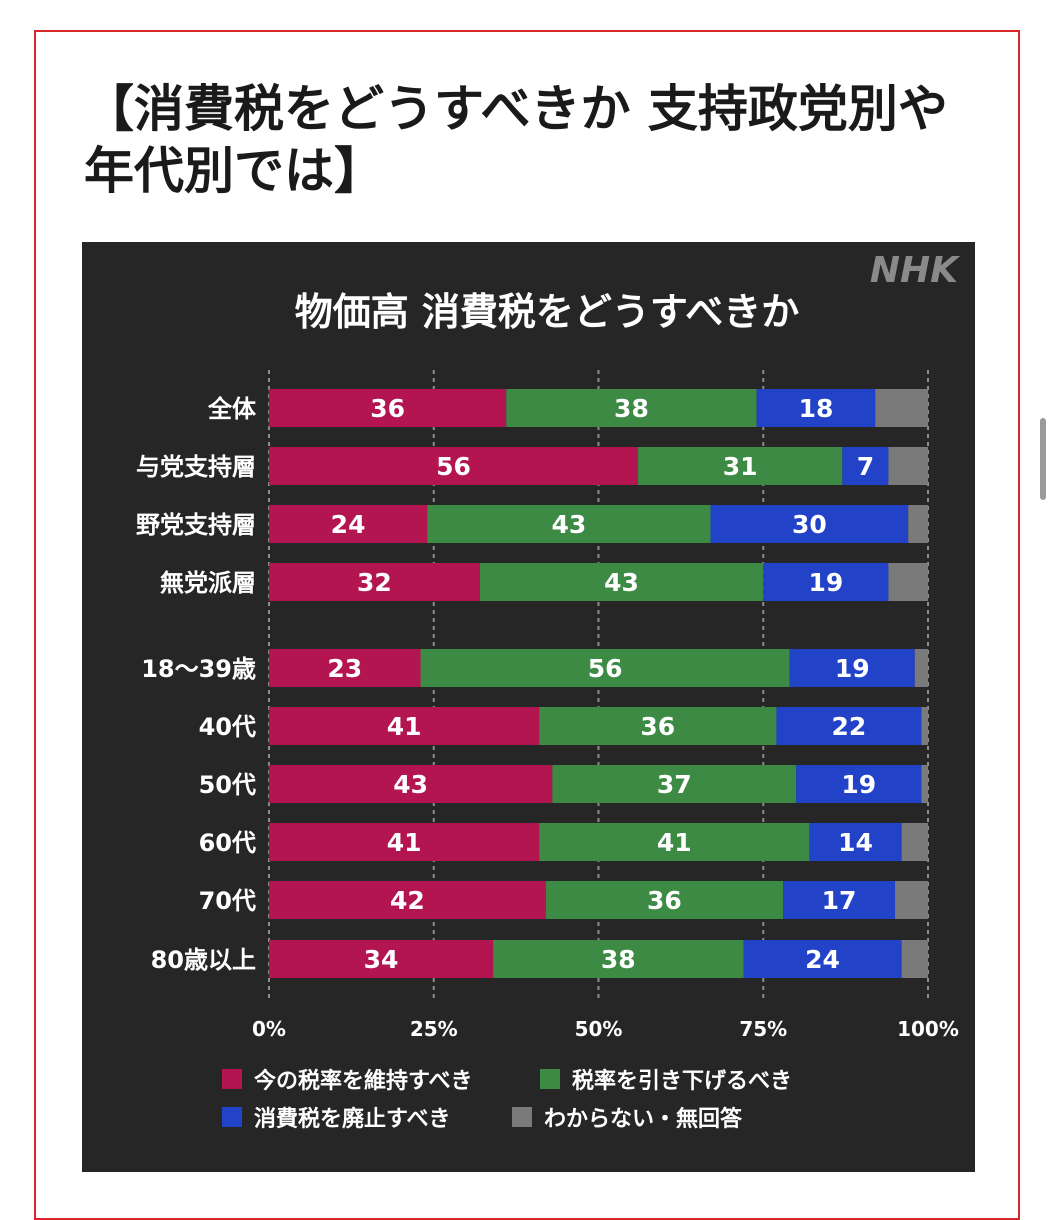 This screenshot has width=1056, height=1220. What do you see at coordinates (547, 312) in the screenshot?
I see `chart-title: 物価高 消費税をどうすべきか` at bounding box center [547, 312].